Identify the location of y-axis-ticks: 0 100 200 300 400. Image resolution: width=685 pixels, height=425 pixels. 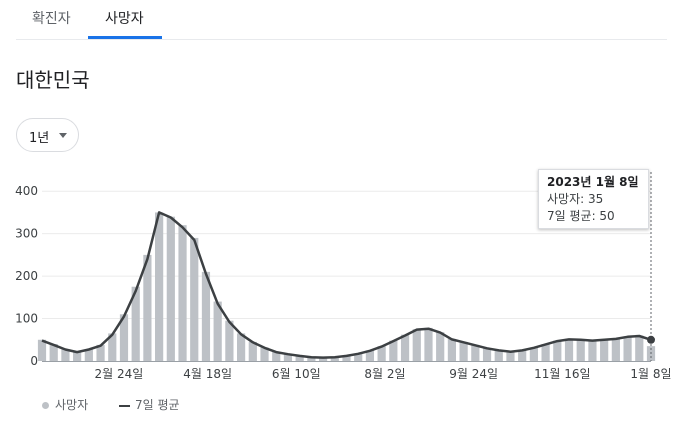
(26, 276).